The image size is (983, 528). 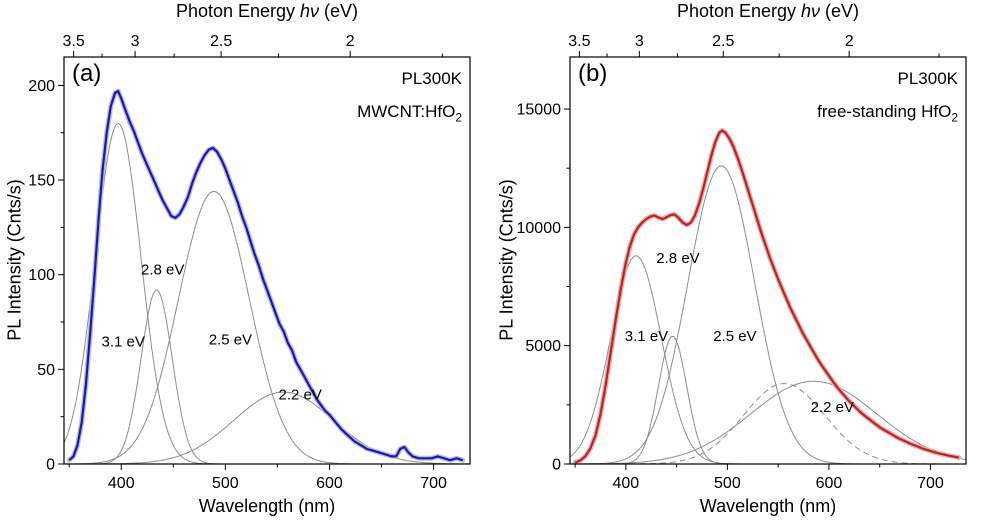 What do you see at coordinates (87, 73) in the screenshot?
I see `panel-label: (a)` at bounding box center [87, 73].